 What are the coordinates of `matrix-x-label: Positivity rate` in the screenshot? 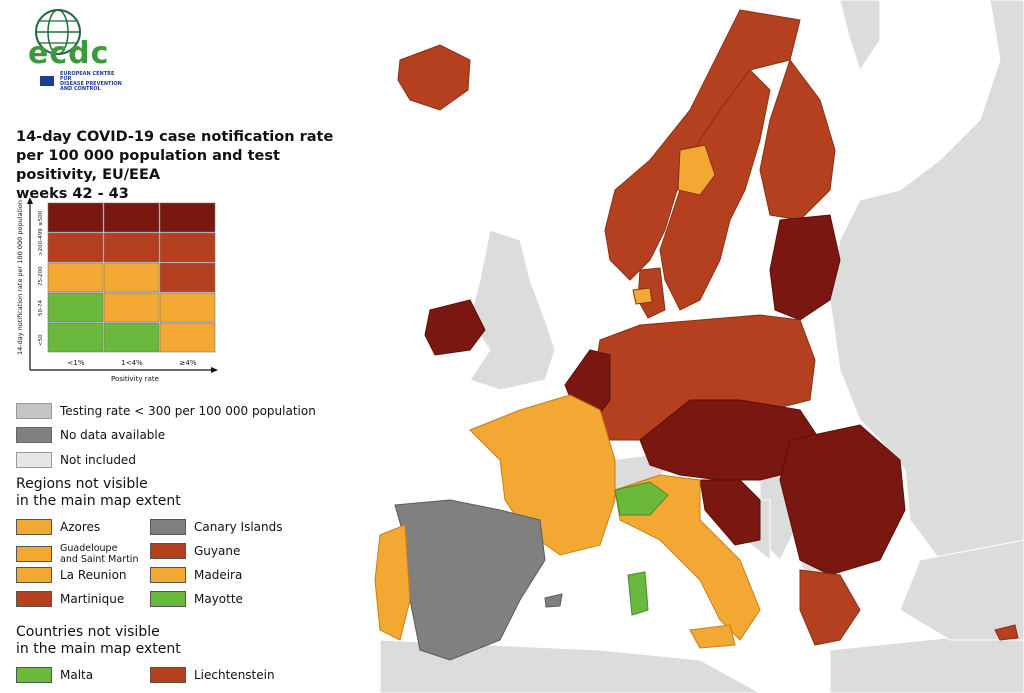 It's located at (135, 379).